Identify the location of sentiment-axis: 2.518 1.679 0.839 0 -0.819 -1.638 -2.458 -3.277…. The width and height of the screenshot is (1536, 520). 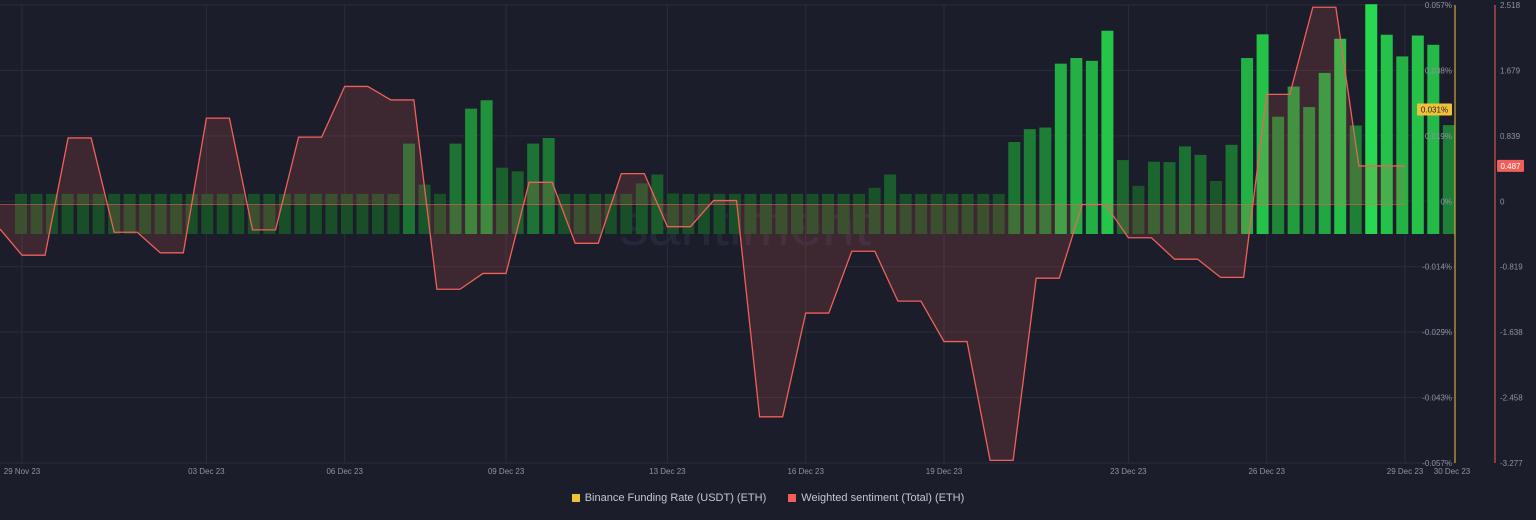
(1509, 234).